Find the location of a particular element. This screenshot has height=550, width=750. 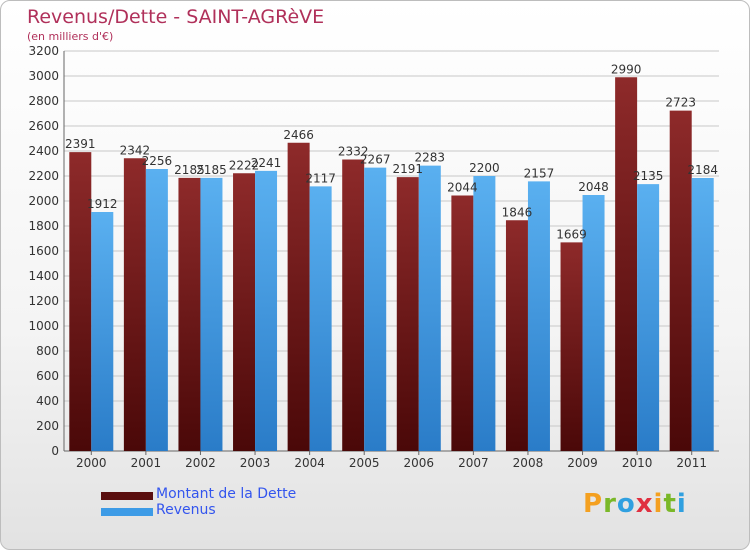

data-label: 2222 is located at coordinates (244, 165).